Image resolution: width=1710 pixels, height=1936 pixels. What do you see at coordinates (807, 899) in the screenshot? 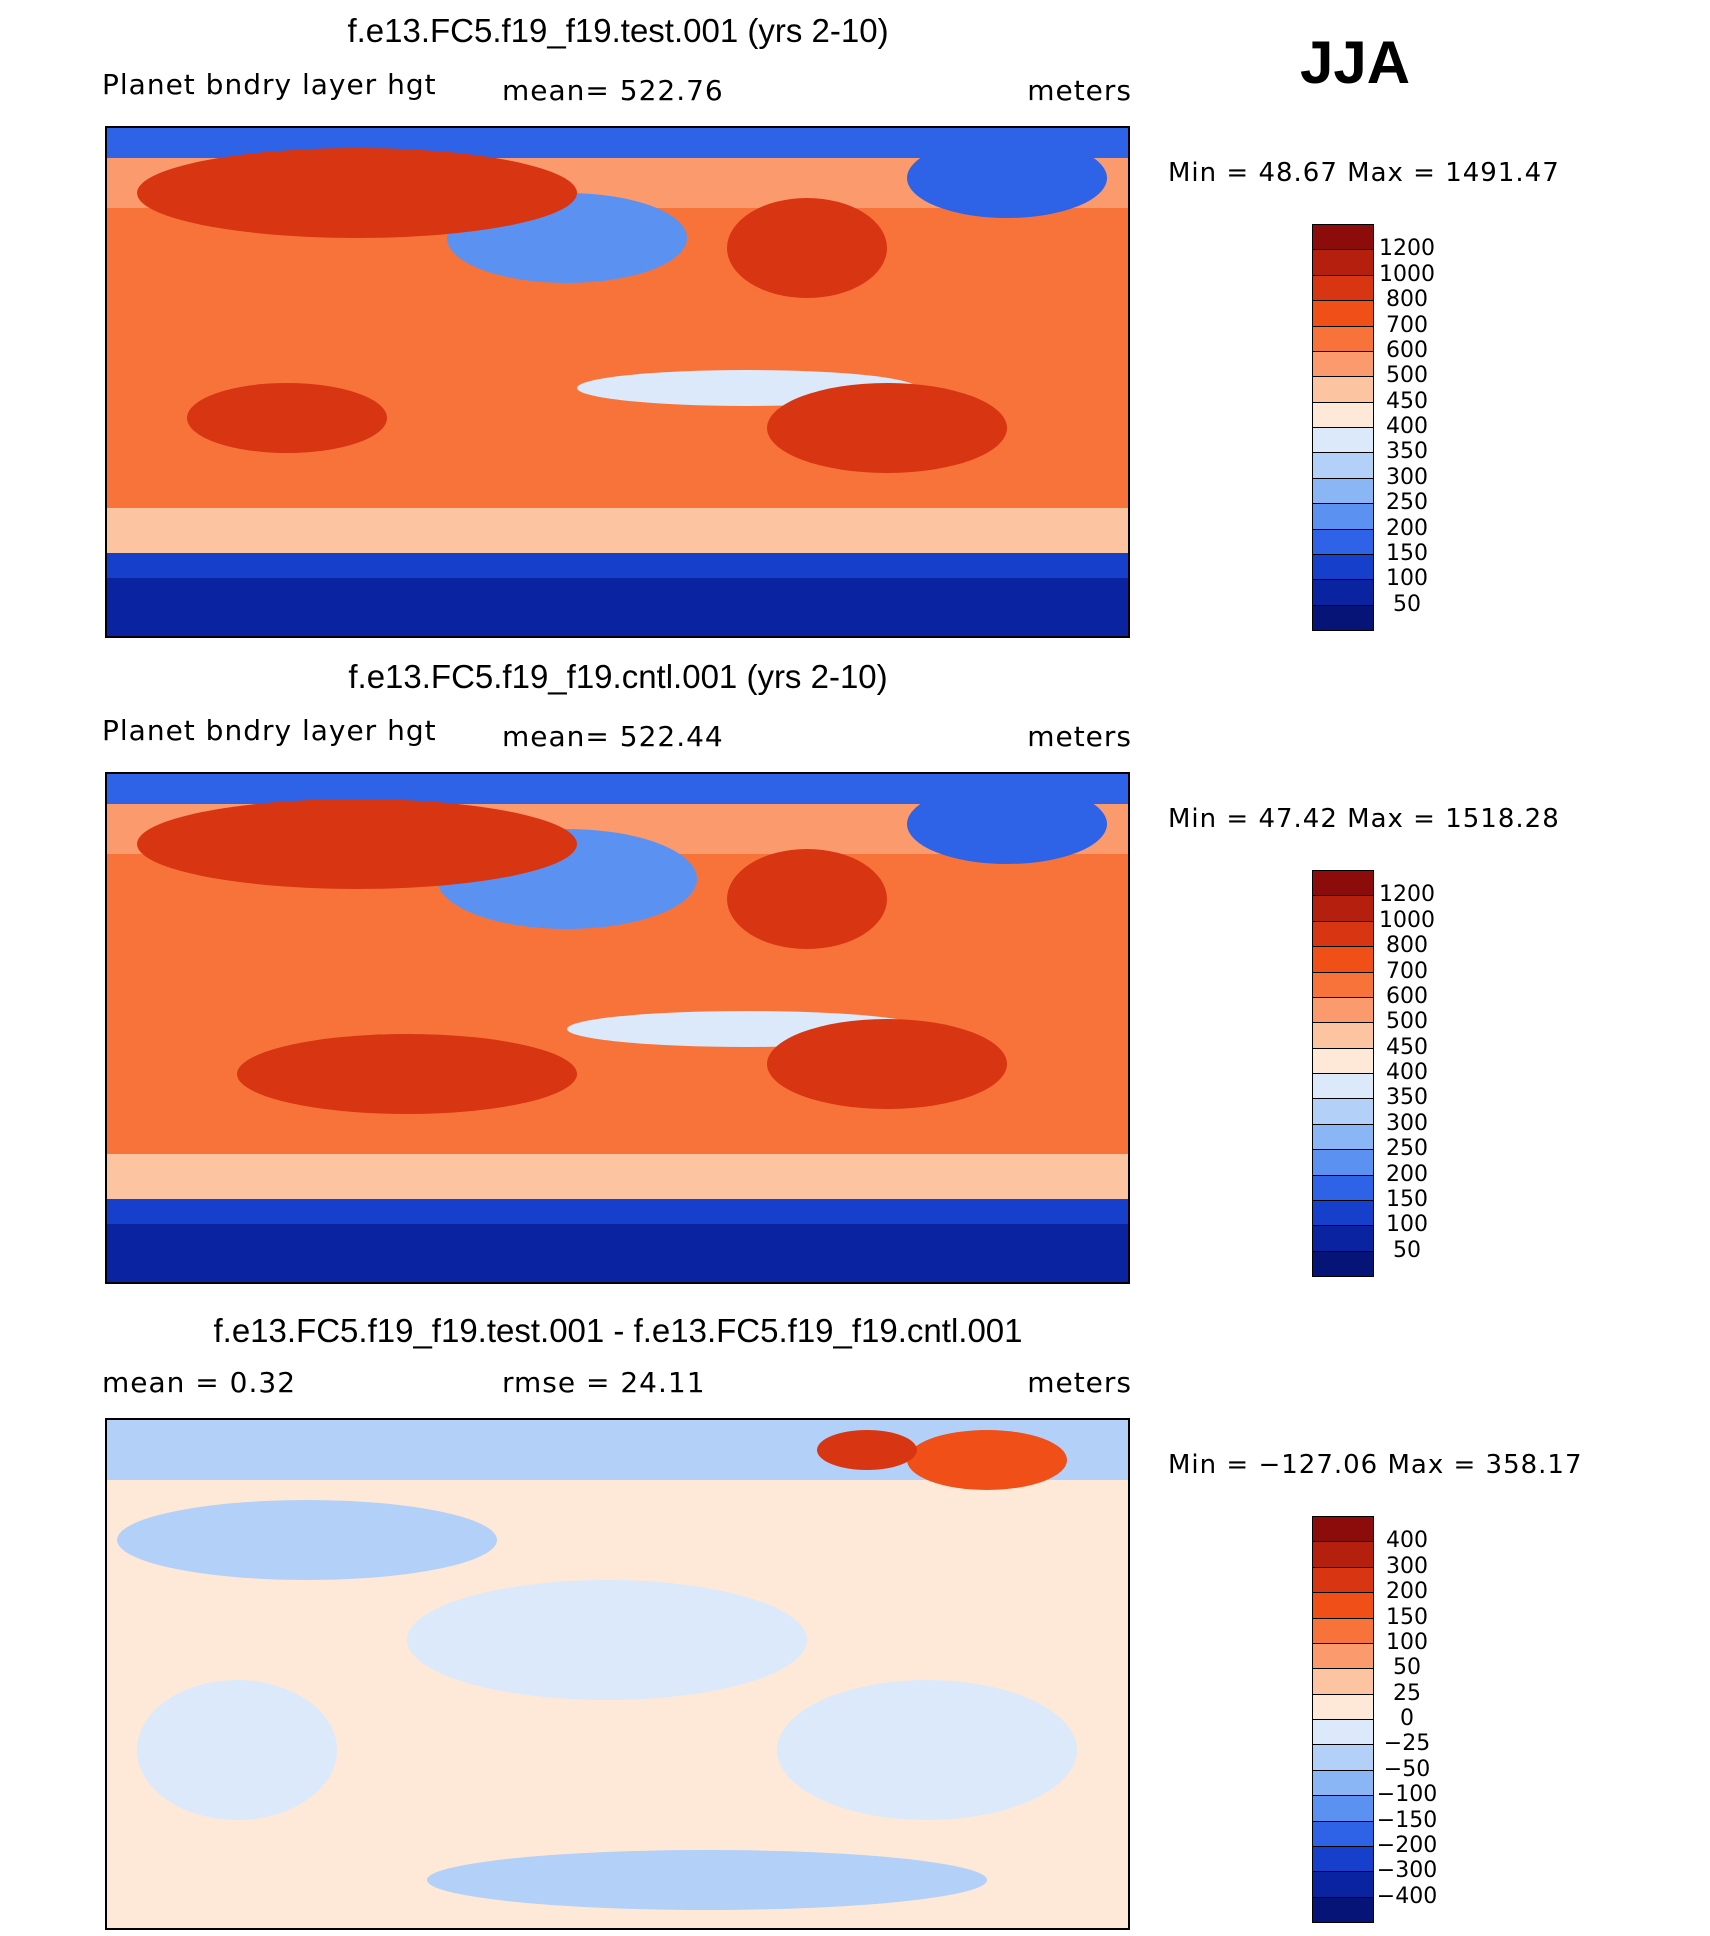
I see `panel-2-namerica-hot` at bounding box center [807, 899].